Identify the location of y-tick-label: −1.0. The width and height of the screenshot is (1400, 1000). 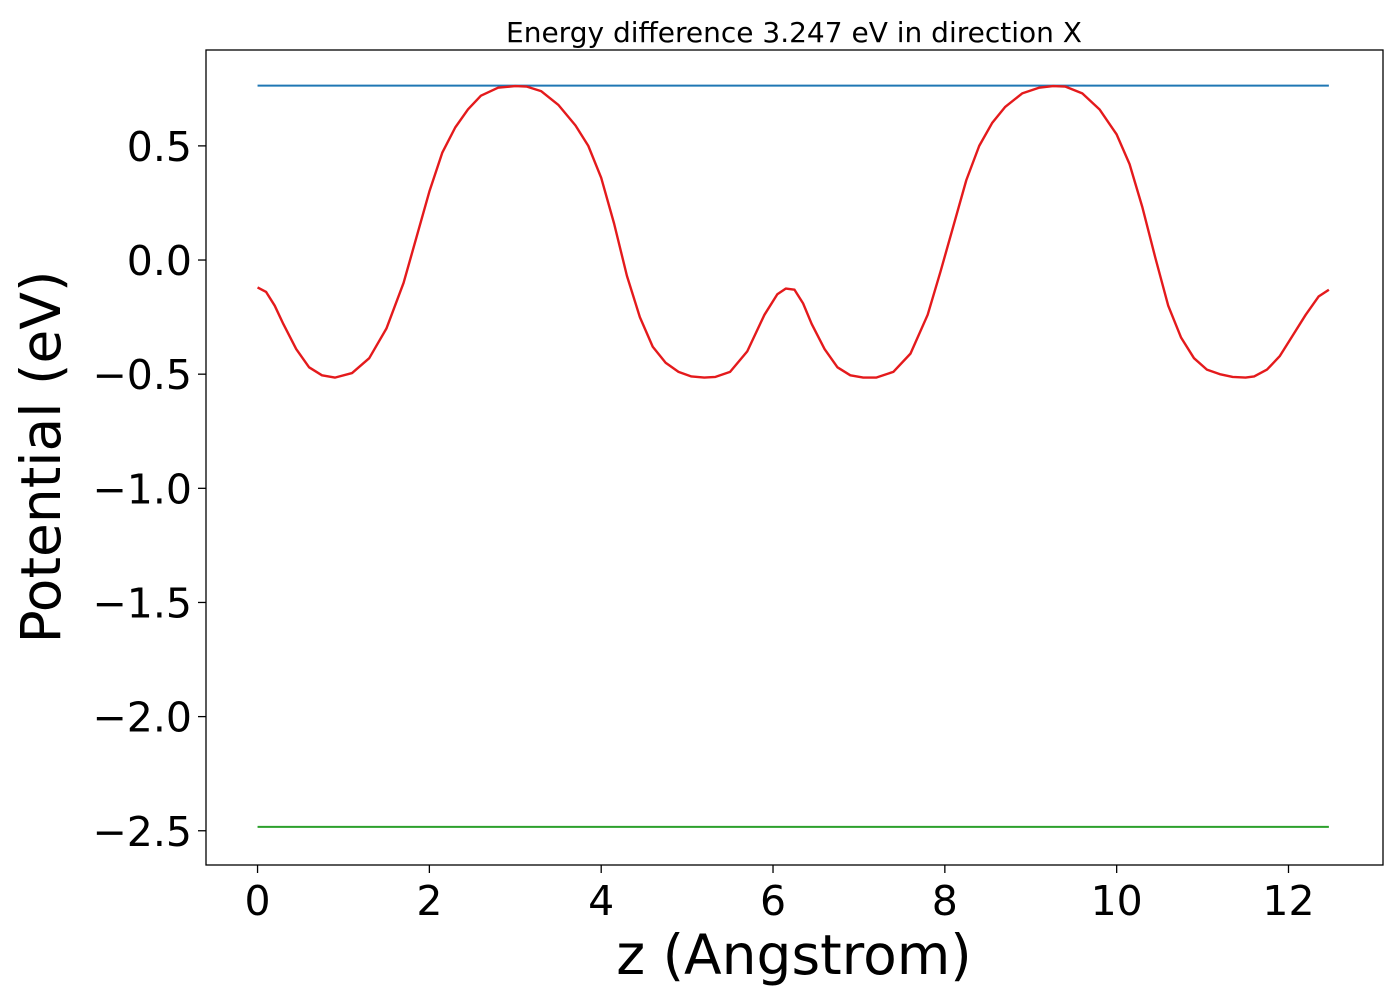
(142, 489).